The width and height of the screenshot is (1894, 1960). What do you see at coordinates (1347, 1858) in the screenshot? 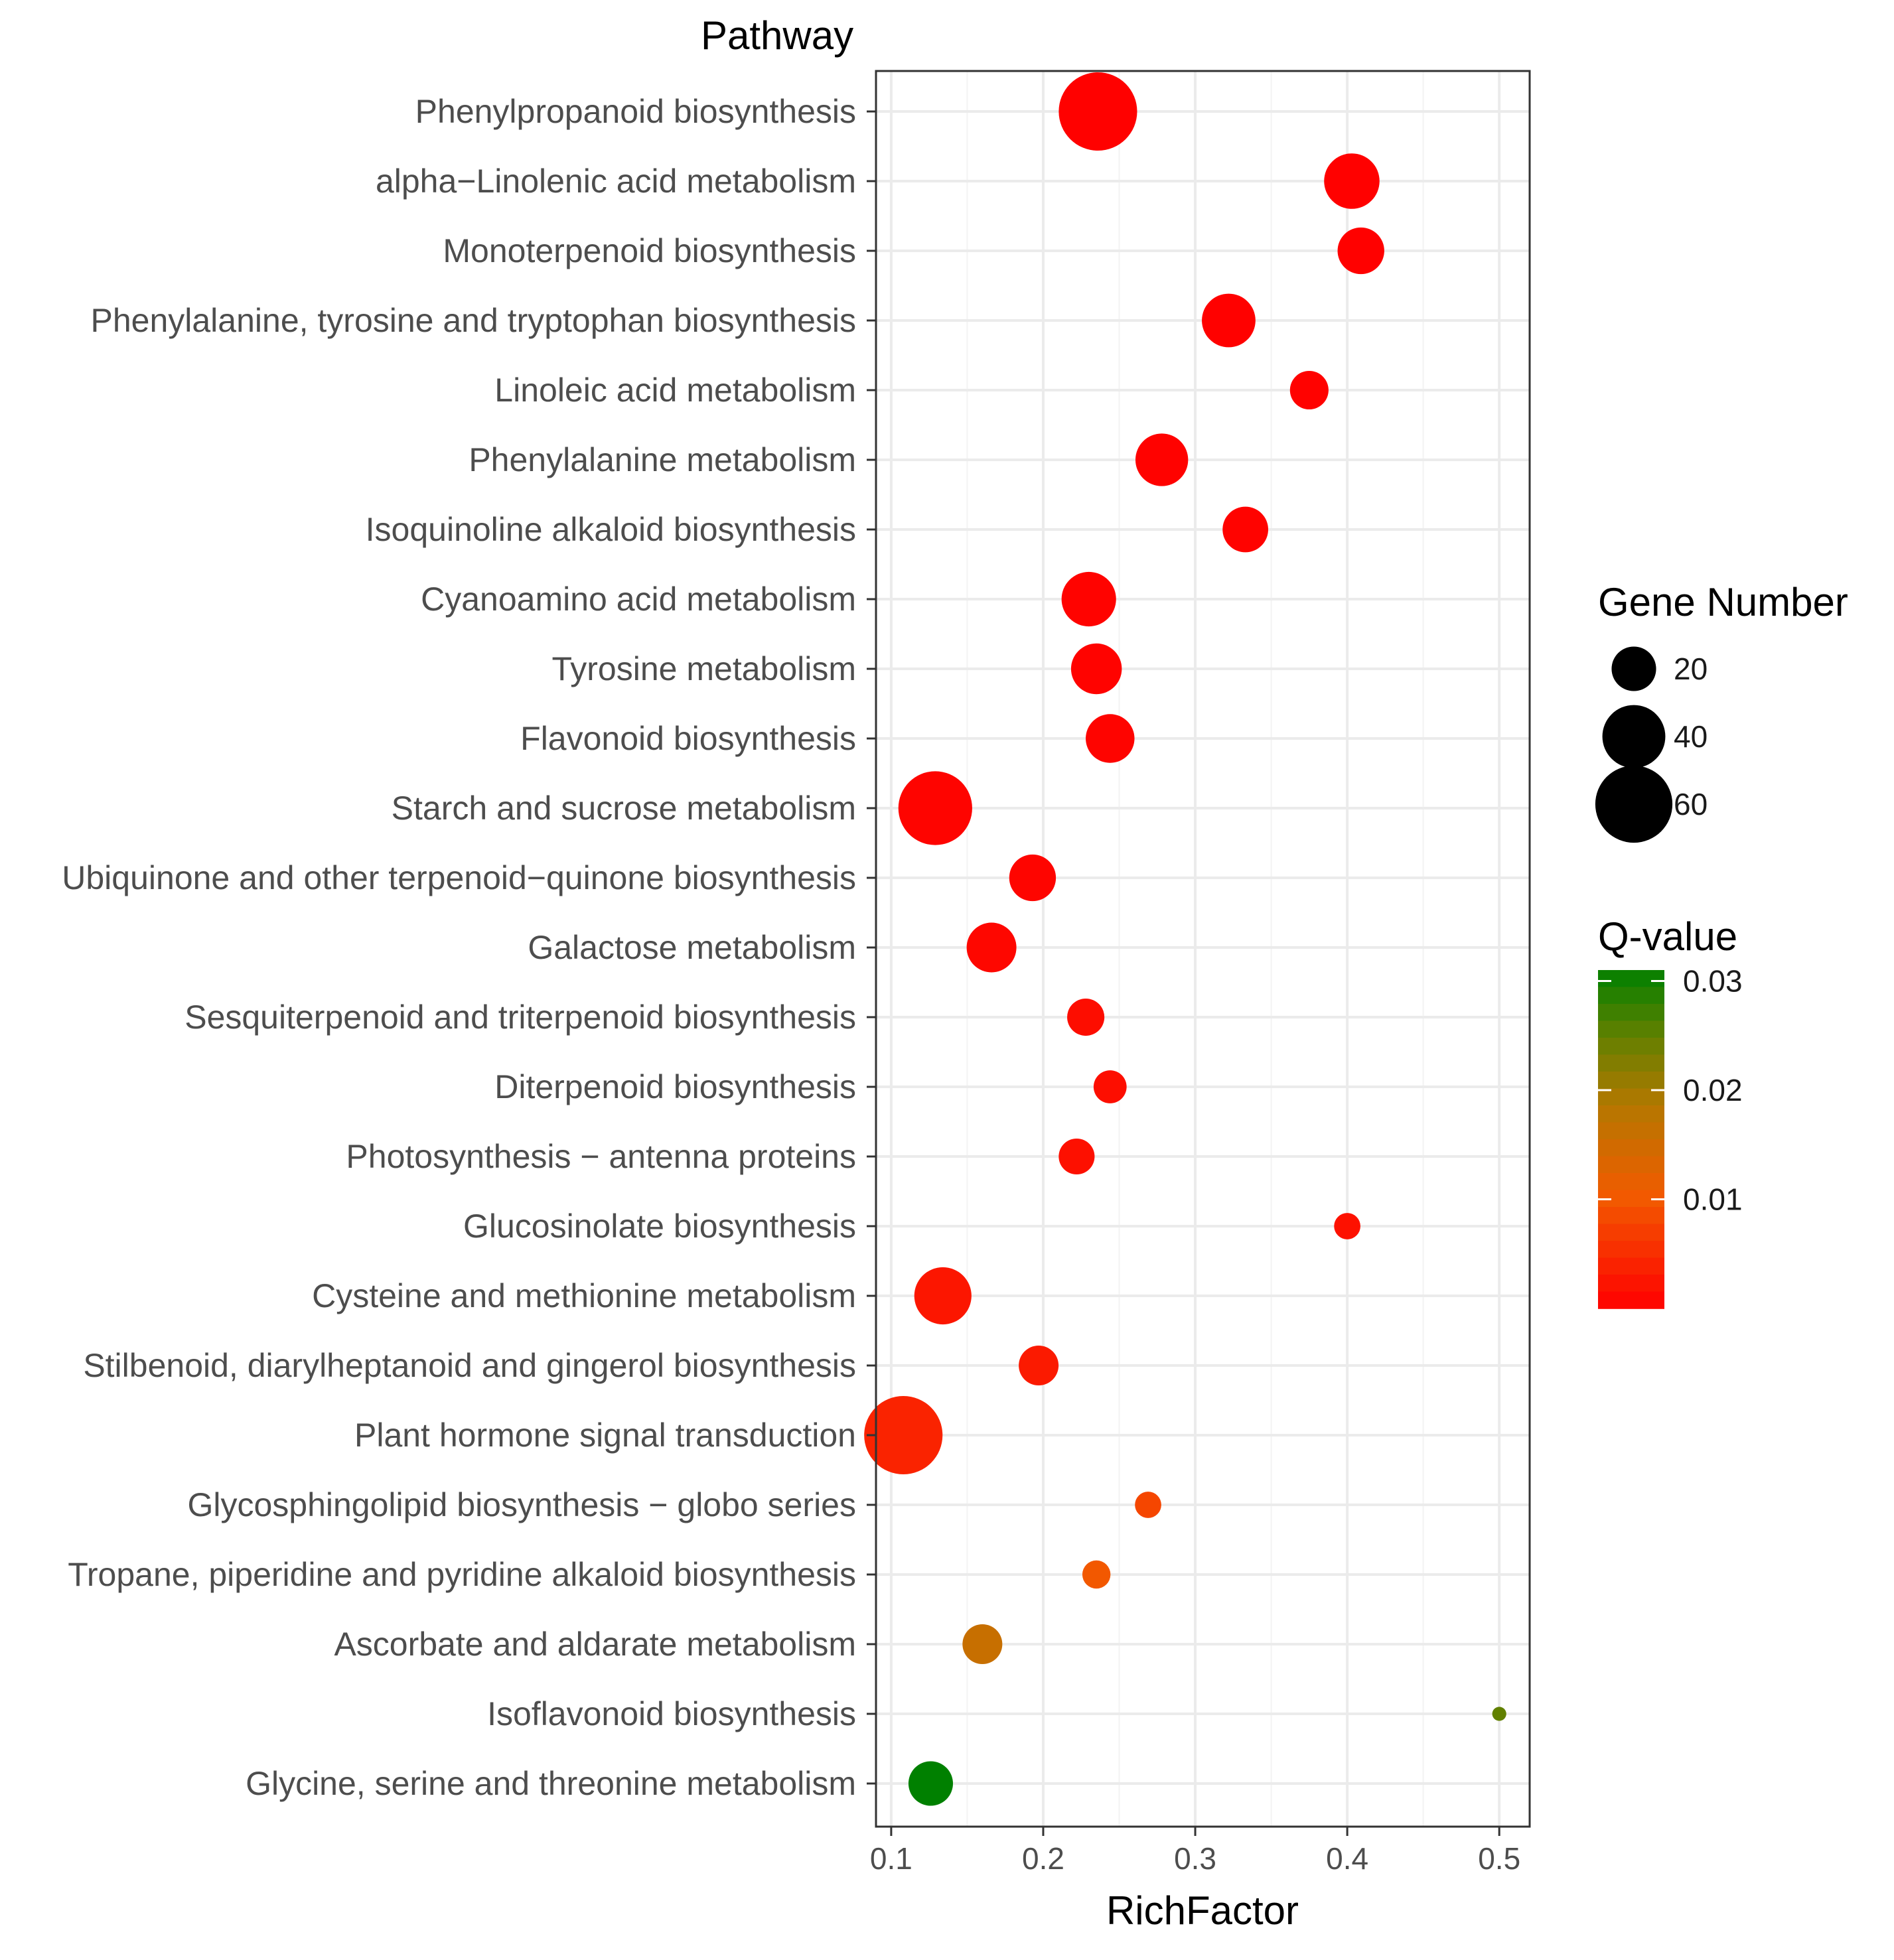
I see `x-tick-label-3: 0.4` at bounding box center [1347, 1858].